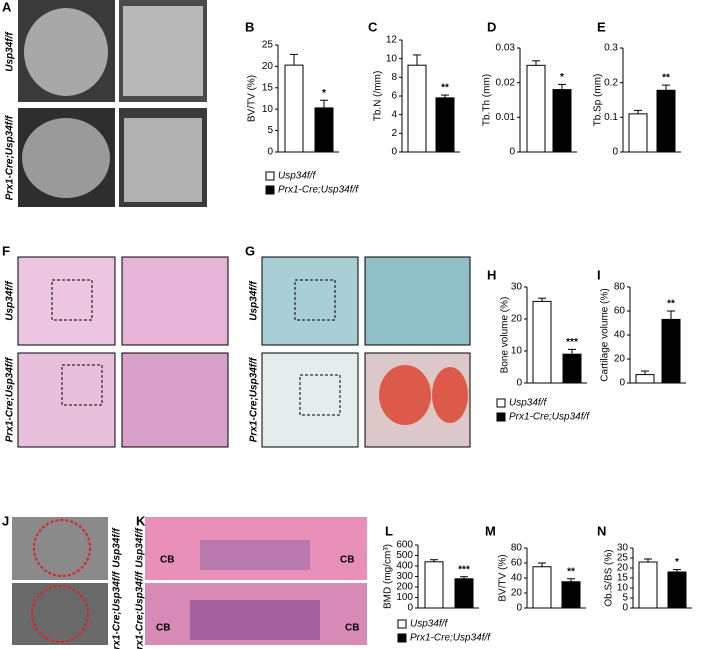 Image resolution: width=709 pixels, height=649 pixels. What do you see at coordinates (394, 96) in the screenshot?
I see `y-tick-label: 6` at bounding box center [394, 96].